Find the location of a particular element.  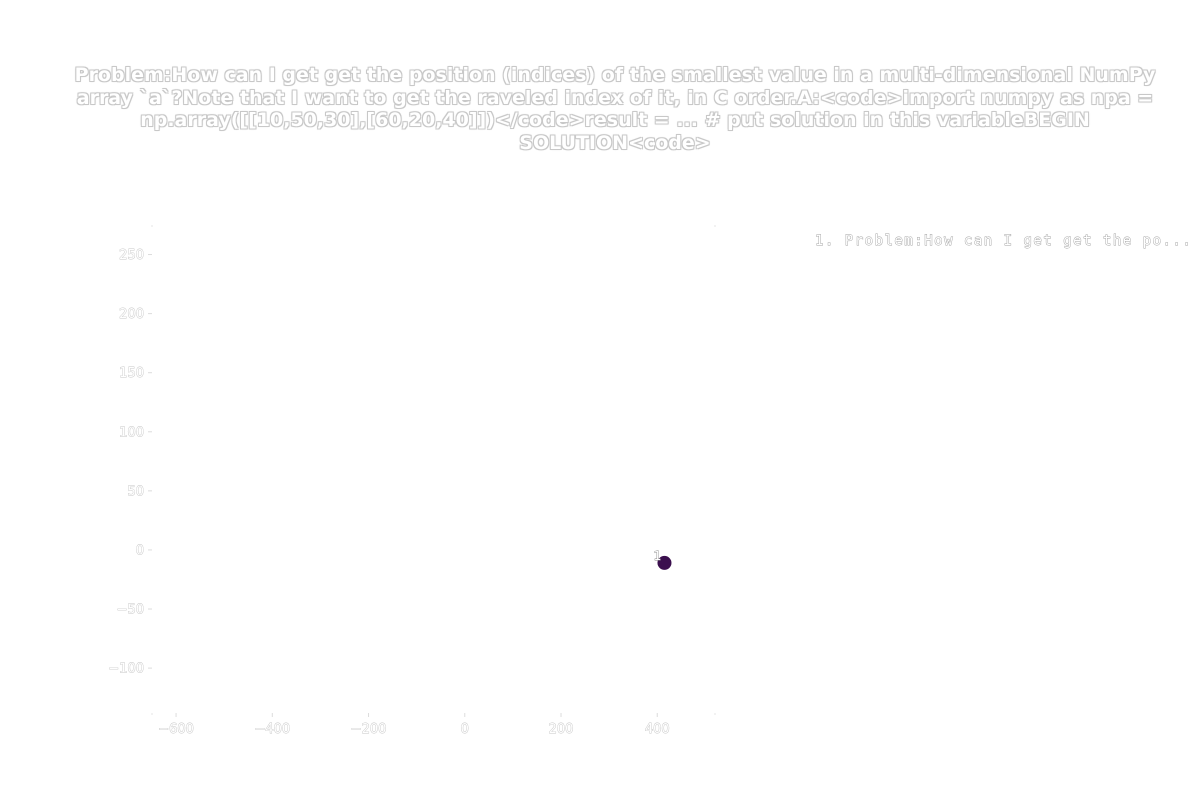

y-tick-label: 50 is located at coordinates (135, 491).